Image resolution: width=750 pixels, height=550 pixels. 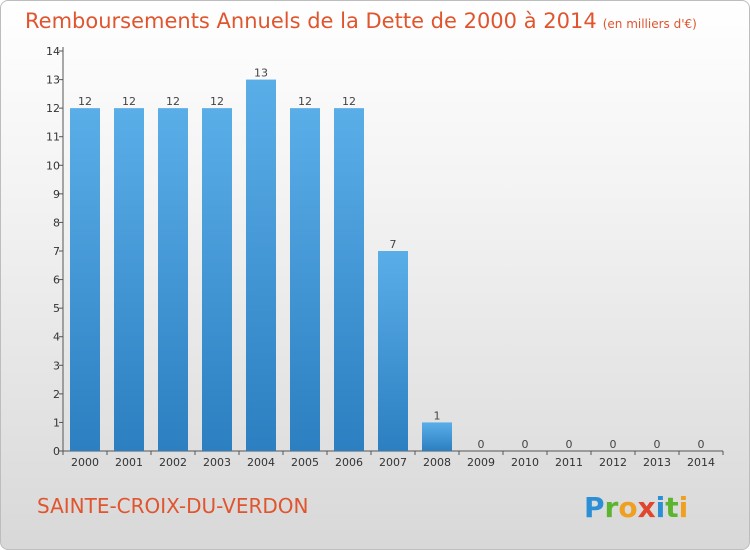 I want to click on x-tick-label: 2014, so click(x=701, y=462).